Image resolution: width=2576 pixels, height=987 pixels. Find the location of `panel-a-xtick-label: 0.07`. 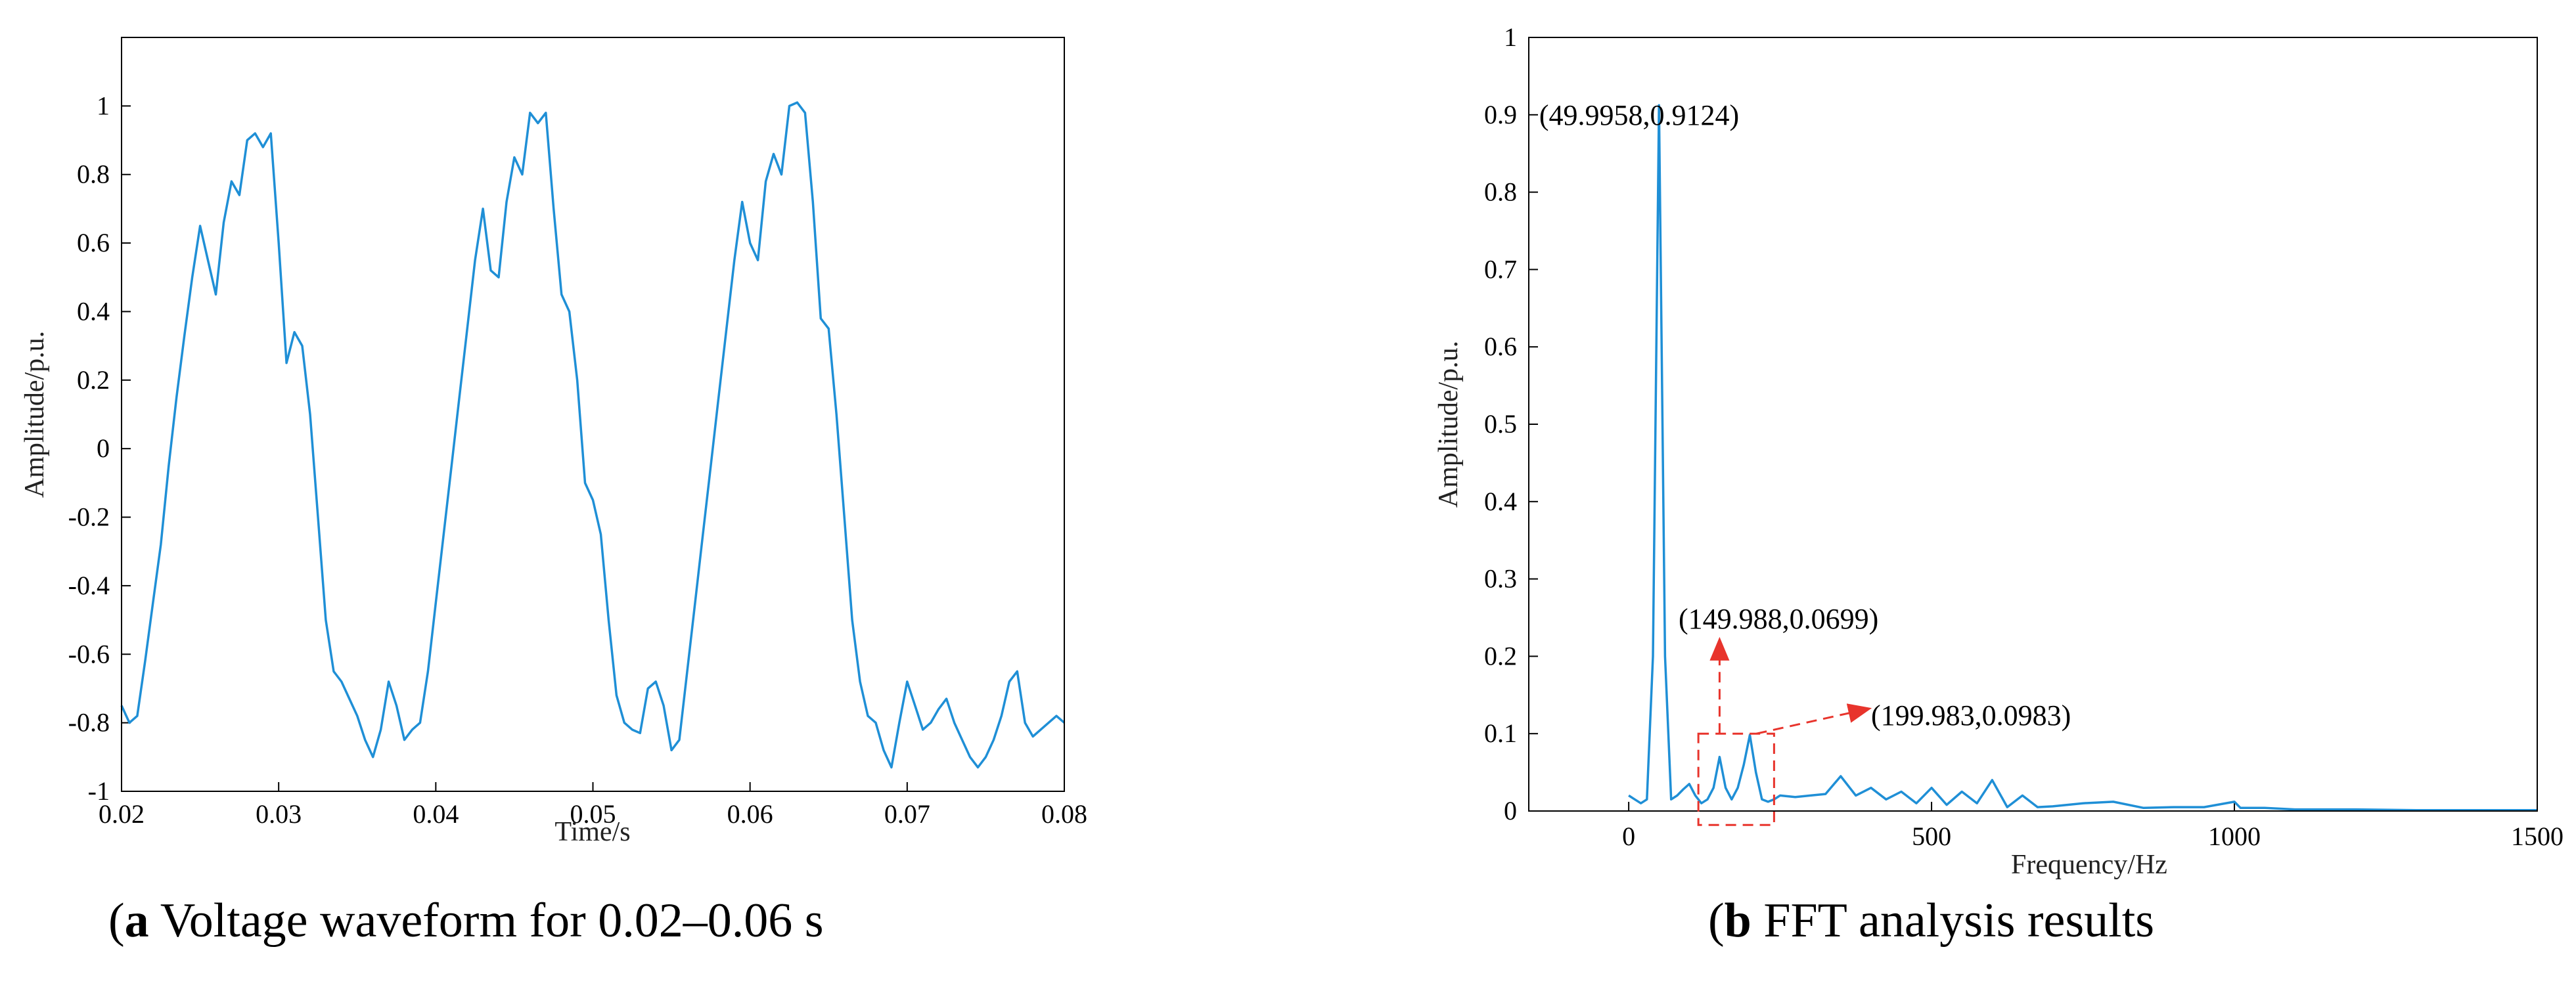

panel-a-xtick-label: 0.07 is located at coordinates (907, 814).